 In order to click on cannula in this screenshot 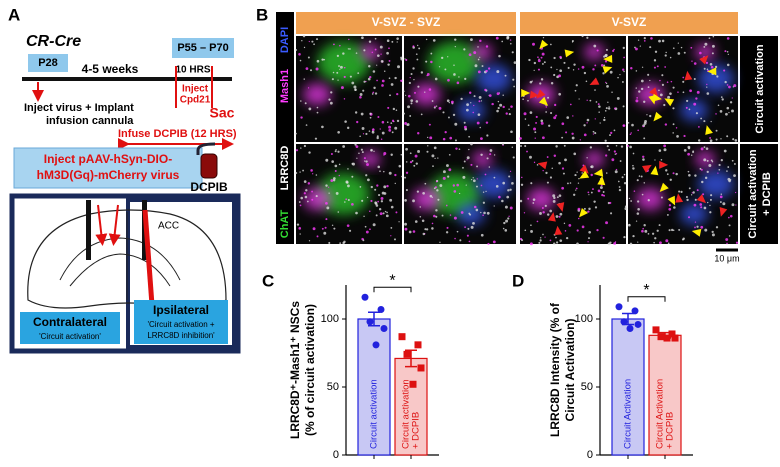, I will do `click(88, 230)`.